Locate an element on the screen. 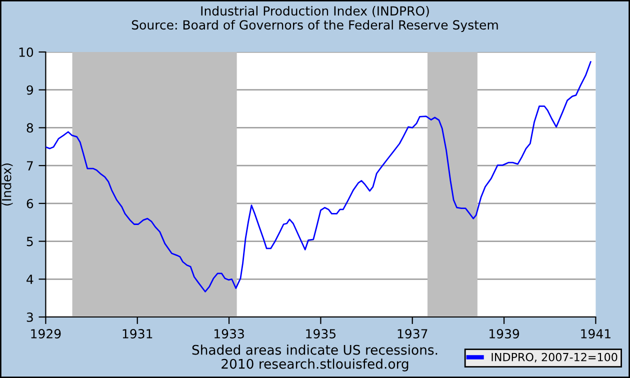 The width and height of the screenshot is (630, 378). chart-title: Industrial Production Index (INDPRO) is located at coordinates (315, 12).